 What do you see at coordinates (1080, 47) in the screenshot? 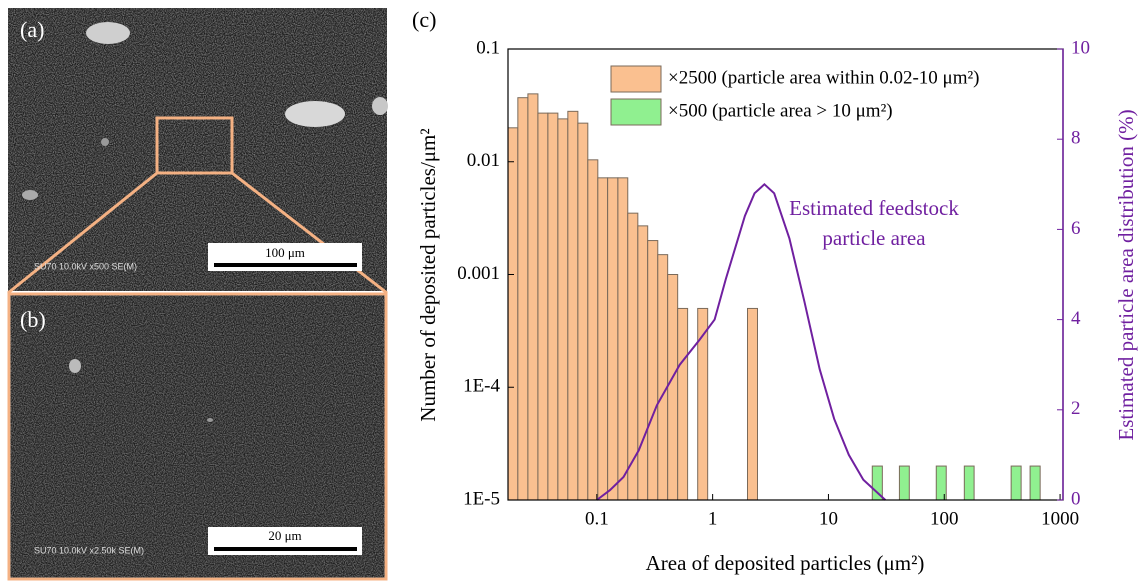
I see `y2-tick-label: 10` at bounding box center [1080, 47].